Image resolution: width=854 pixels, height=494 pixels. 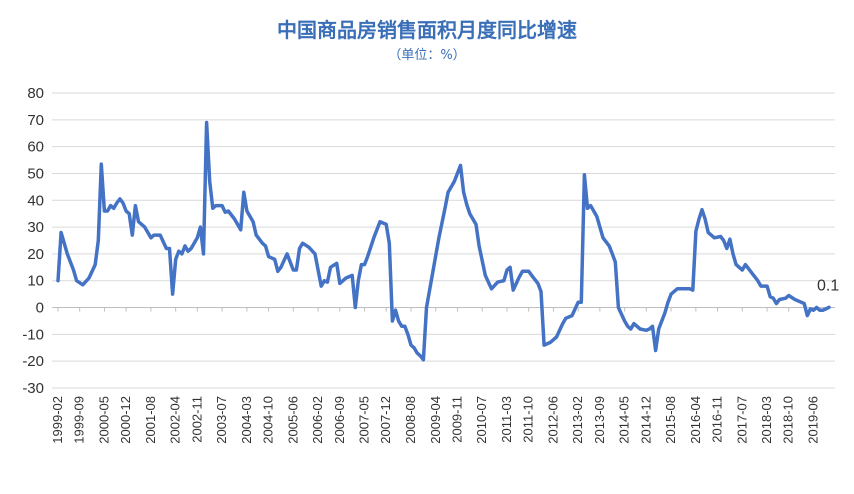 What do you see at coordinates (645, 420) in the screenshot?
I see `x-tick-label: 2014-12` at bounding box center [645, 420].